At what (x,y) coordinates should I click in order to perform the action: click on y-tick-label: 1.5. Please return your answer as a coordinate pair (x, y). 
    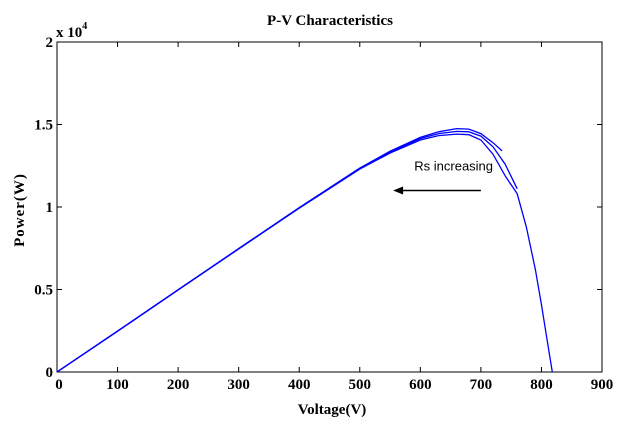
    Looking at the image, I should click on (43, 126).